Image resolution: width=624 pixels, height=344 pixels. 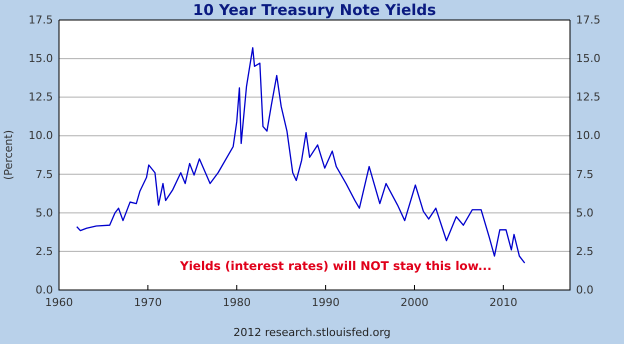 I want to click on x-tick-label: 1960, so click(x=59, y=302).